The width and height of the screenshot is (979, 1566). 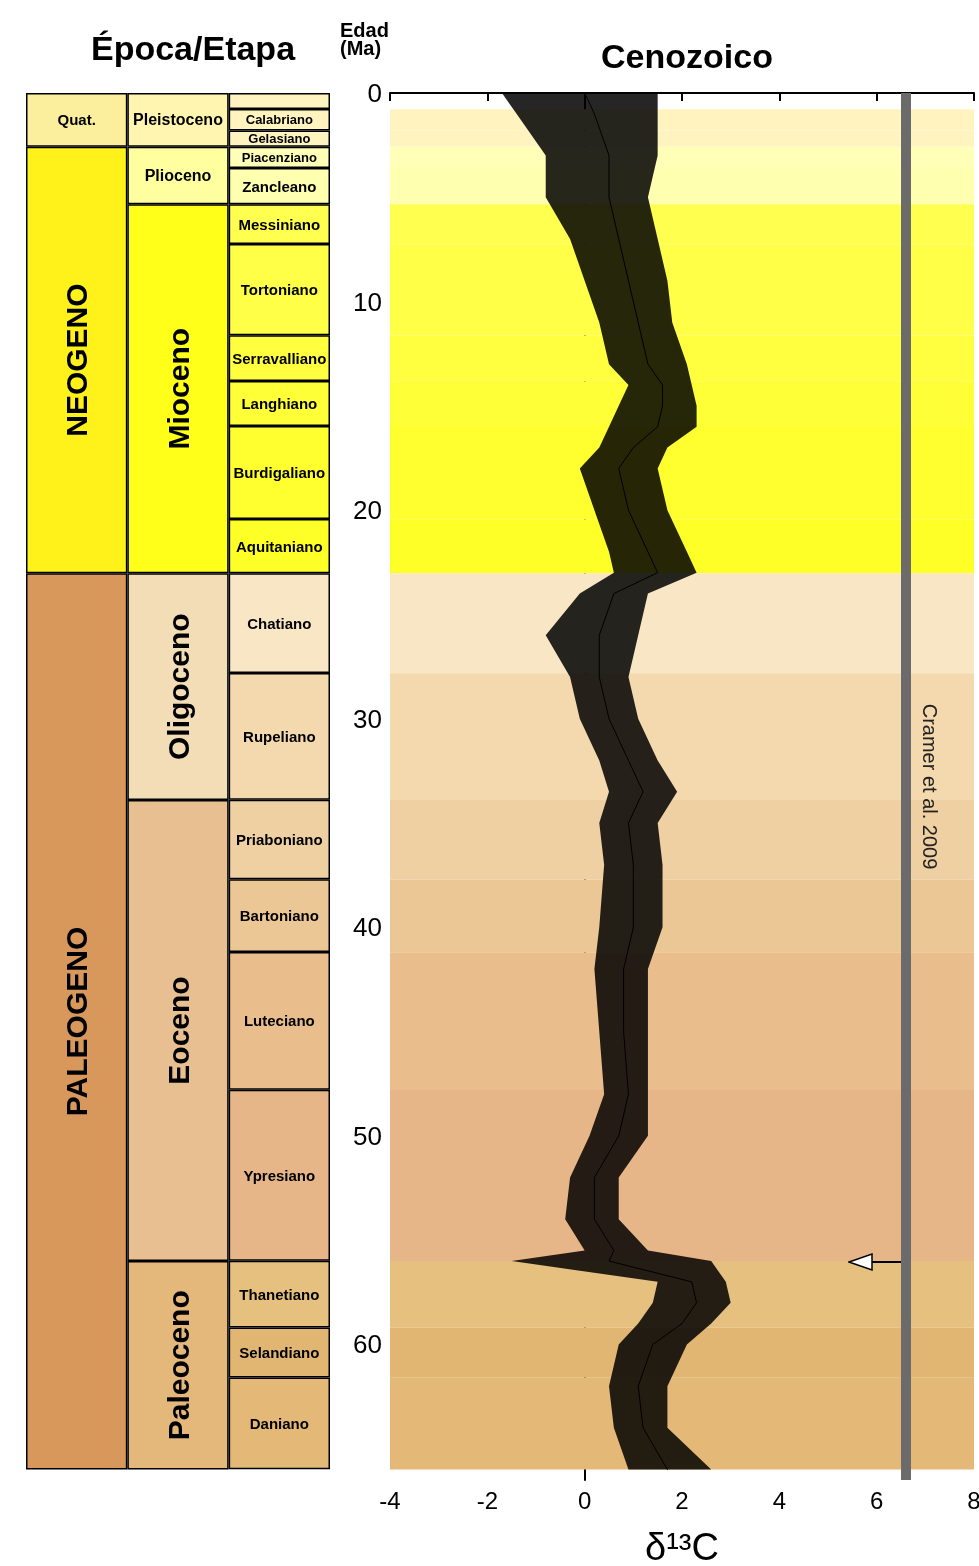 What do you see at coordinates (178, 388) in the screenshot?
I see `series-label: Mioceno` at bounding box center [178, 388].